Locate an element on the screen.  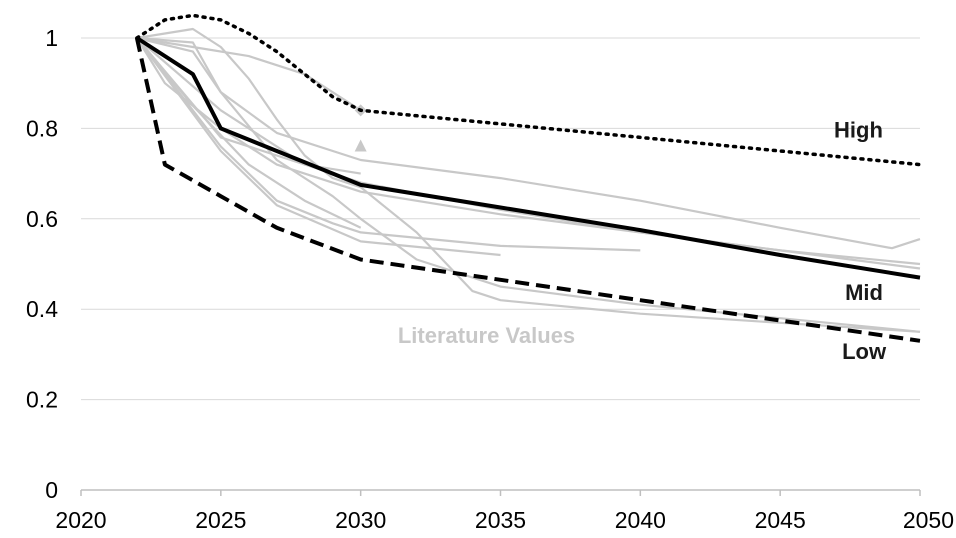
y-tick-label: 0.8 is located at coordinates (42, 128).